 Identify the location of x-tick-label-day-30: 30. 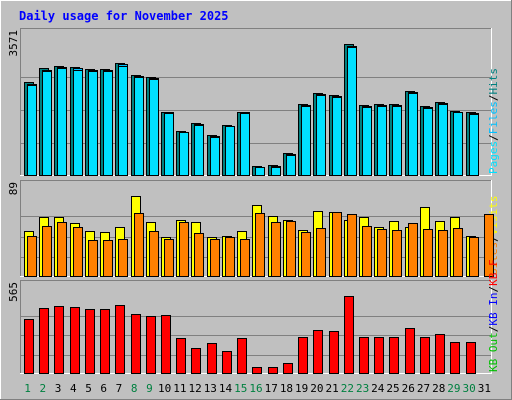
(469, 388).